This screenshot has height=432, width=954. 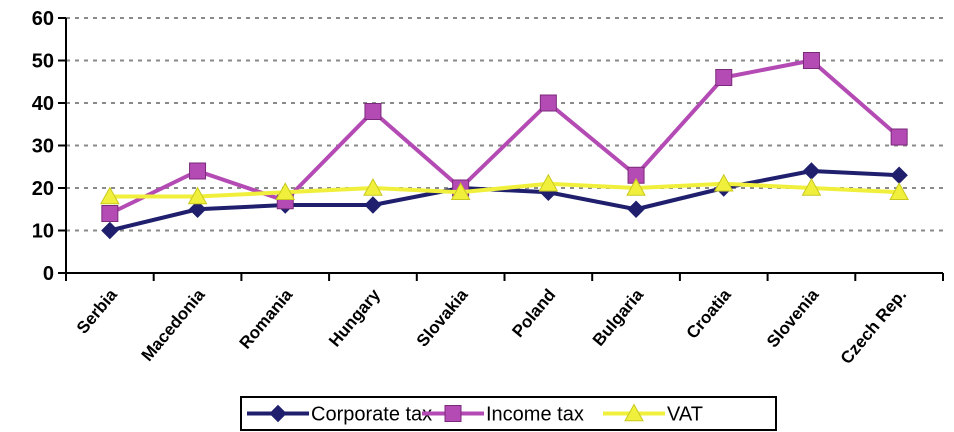 I want to click on y-tick-label: 60, so click(x=43, y=19).